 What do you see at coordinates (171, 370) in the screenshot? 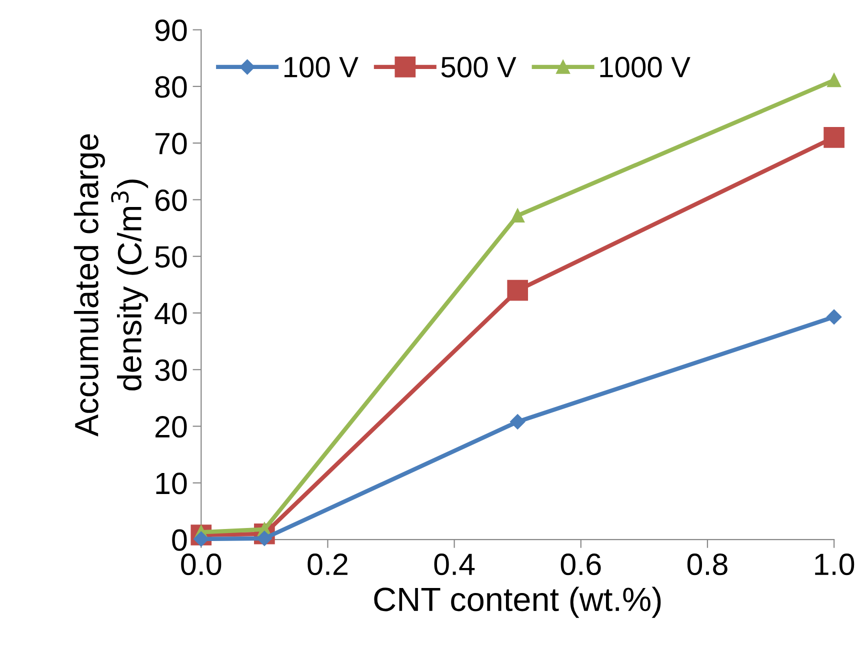
I see `y-tick-label: 30` at bounding box center [171, 370].